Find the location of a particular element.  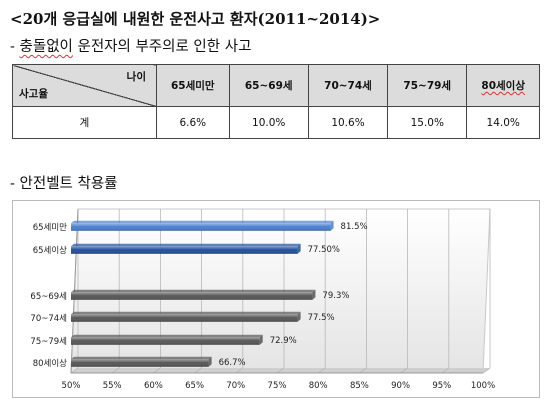

header-65-69: 65~69세 is located at coordinates (268, 85).